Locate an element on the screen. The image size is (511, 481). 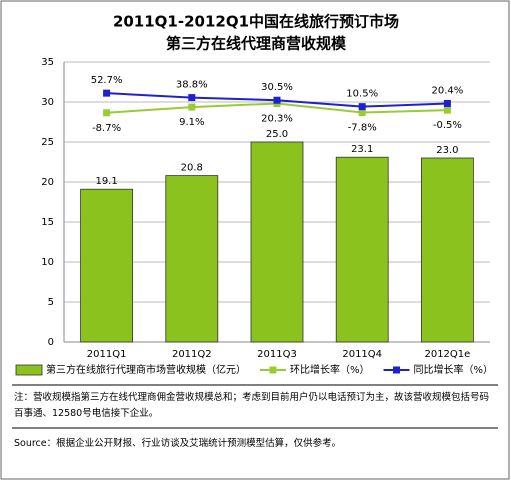
x-tick-label: 2011Q3 is located at coordinates (277, 354).